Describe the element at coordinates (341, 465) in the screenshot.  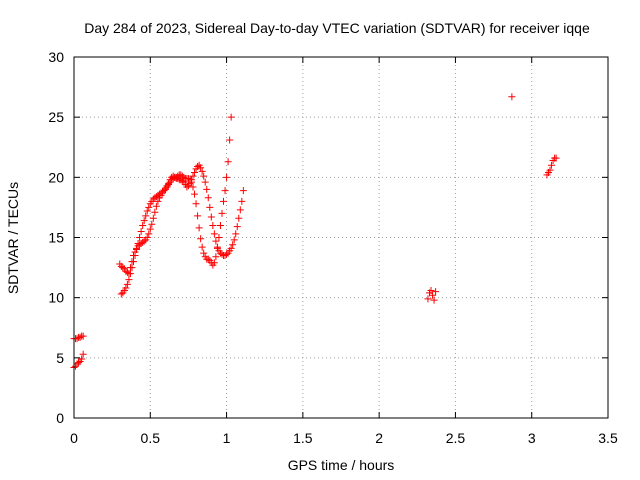
I see `x-axis-title: GPS time / hours` at that location.